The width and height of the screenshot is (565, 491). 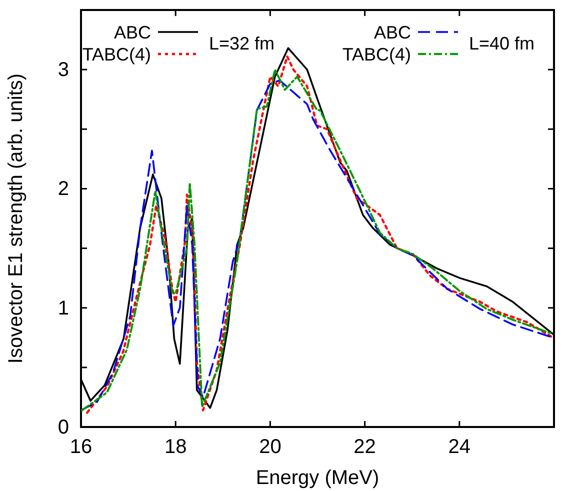 What do you see at coordinates (459, 447) in the screenshot?
I see `x-tick-label: 24` at bounding box center [459, 447].